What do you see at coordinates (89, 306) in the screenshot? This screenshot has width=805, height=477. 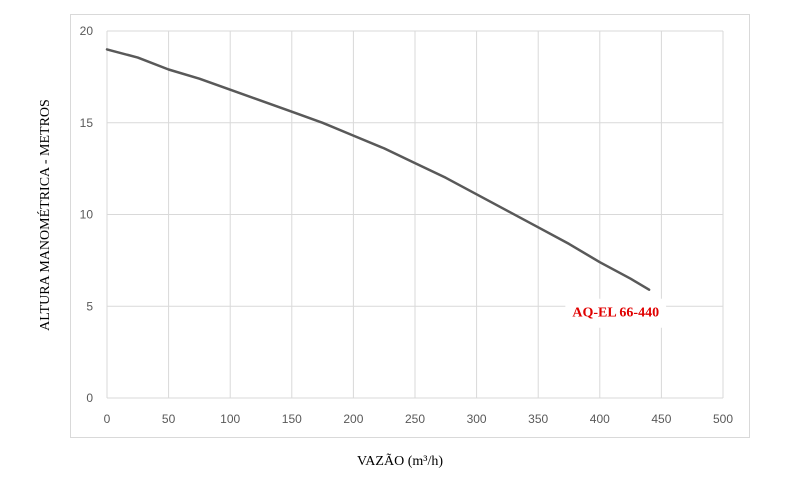 I see `y-tick-label: 5` at bounding box center [89, 306].